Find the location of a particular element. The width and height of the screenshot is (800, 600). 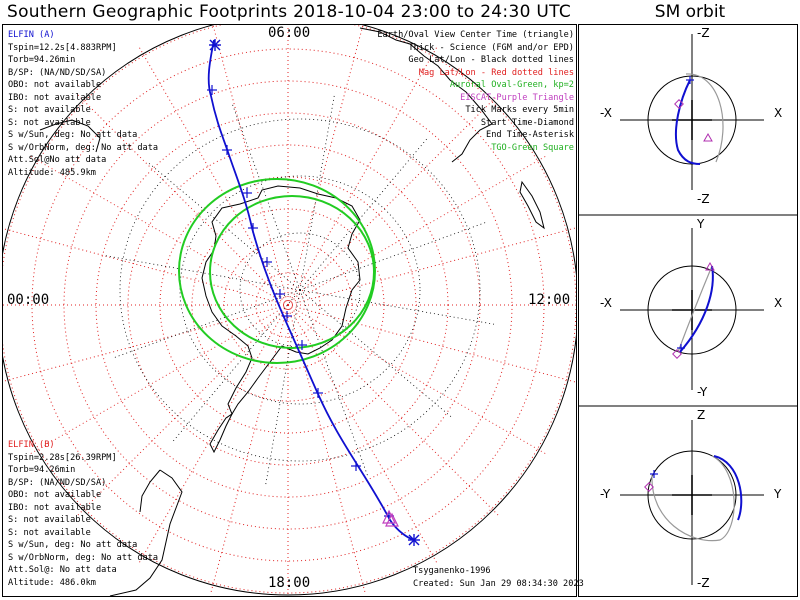

end-asterisk-icon is located at coordinates (414, 540).